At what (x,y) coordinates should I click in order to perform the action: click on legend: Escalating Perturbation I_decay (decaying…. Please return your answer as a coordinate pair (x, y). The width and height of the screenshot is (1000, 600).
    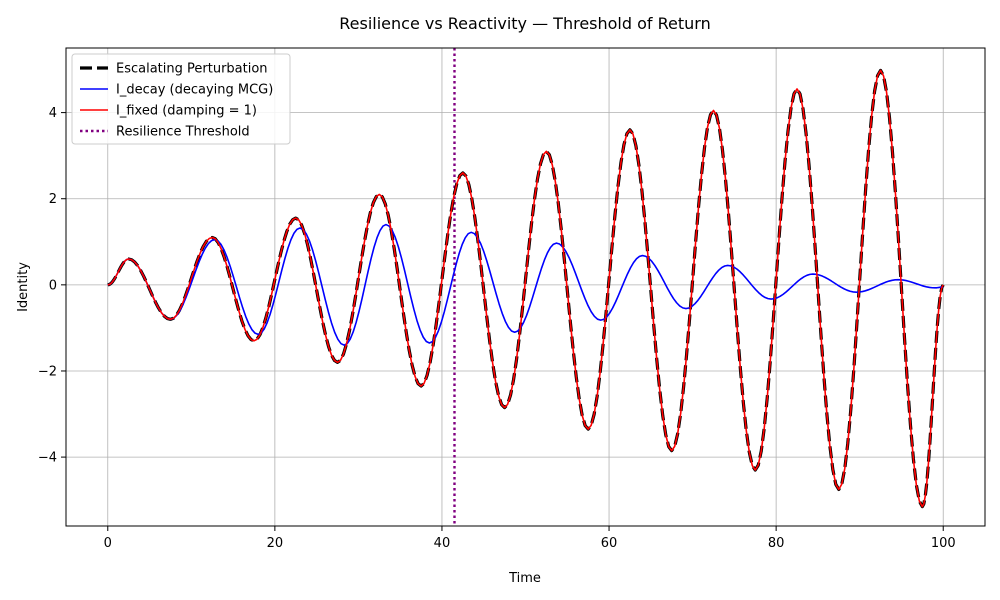
    Looking at the image, I should click on (181, 99).